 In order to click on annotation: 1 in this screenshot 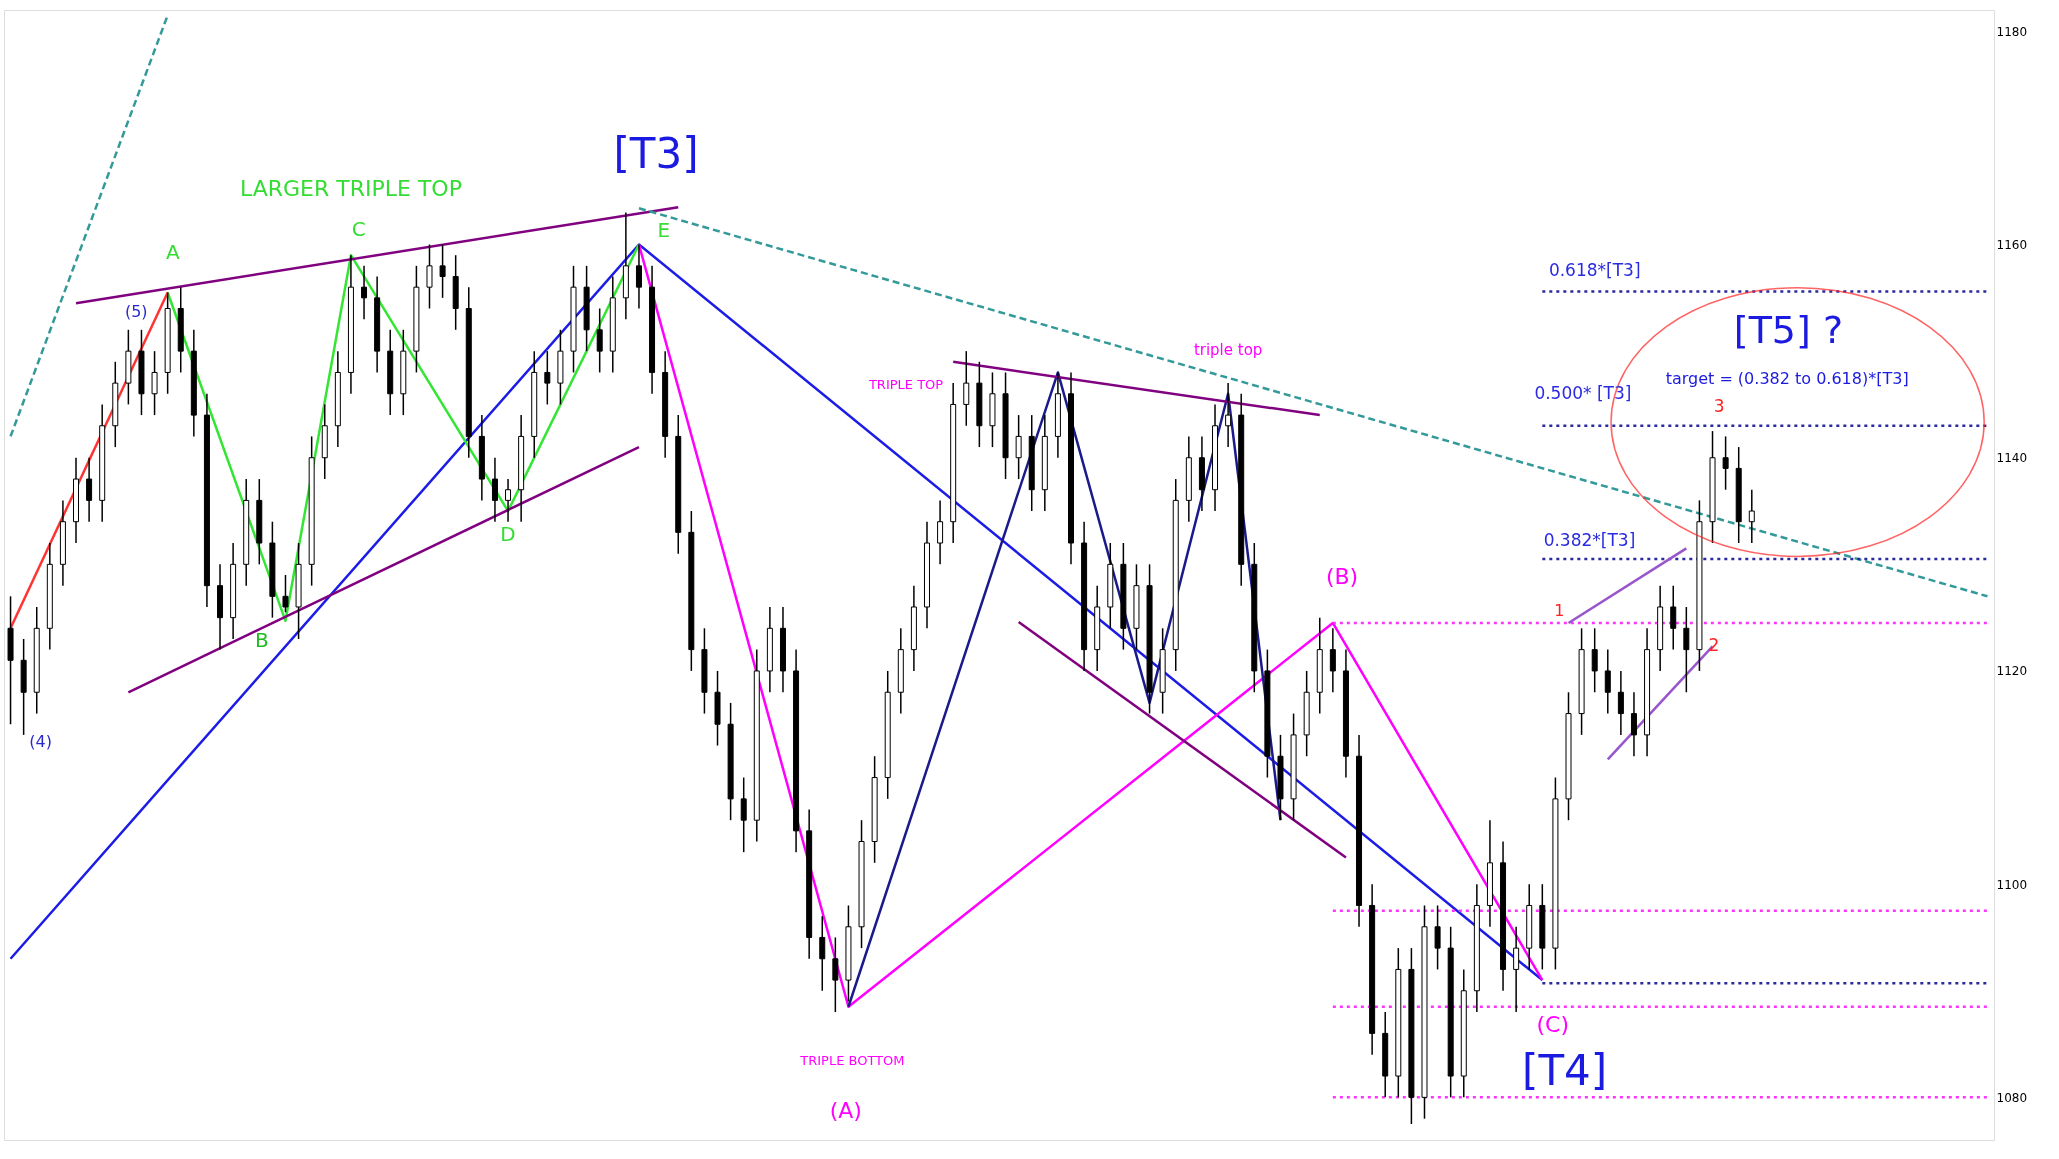, I will do `click(1559, 611)`.